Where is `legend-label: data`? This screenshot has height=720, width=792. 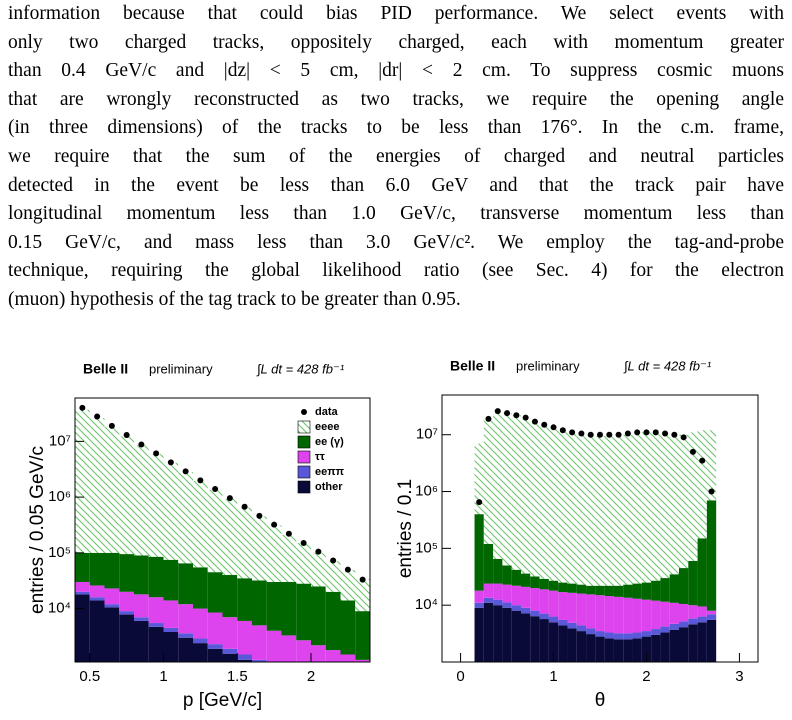 legend-label: data is located at coordinates (327, 412).